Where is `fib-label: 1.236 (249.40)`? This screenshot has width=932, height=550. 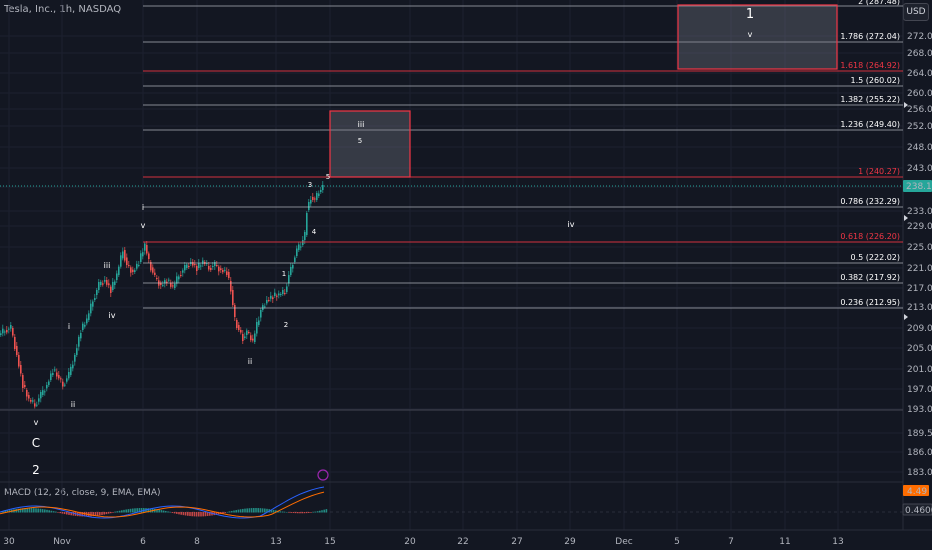 fib-label: 1.236 (249.40) is located at coordinates (870, 124).